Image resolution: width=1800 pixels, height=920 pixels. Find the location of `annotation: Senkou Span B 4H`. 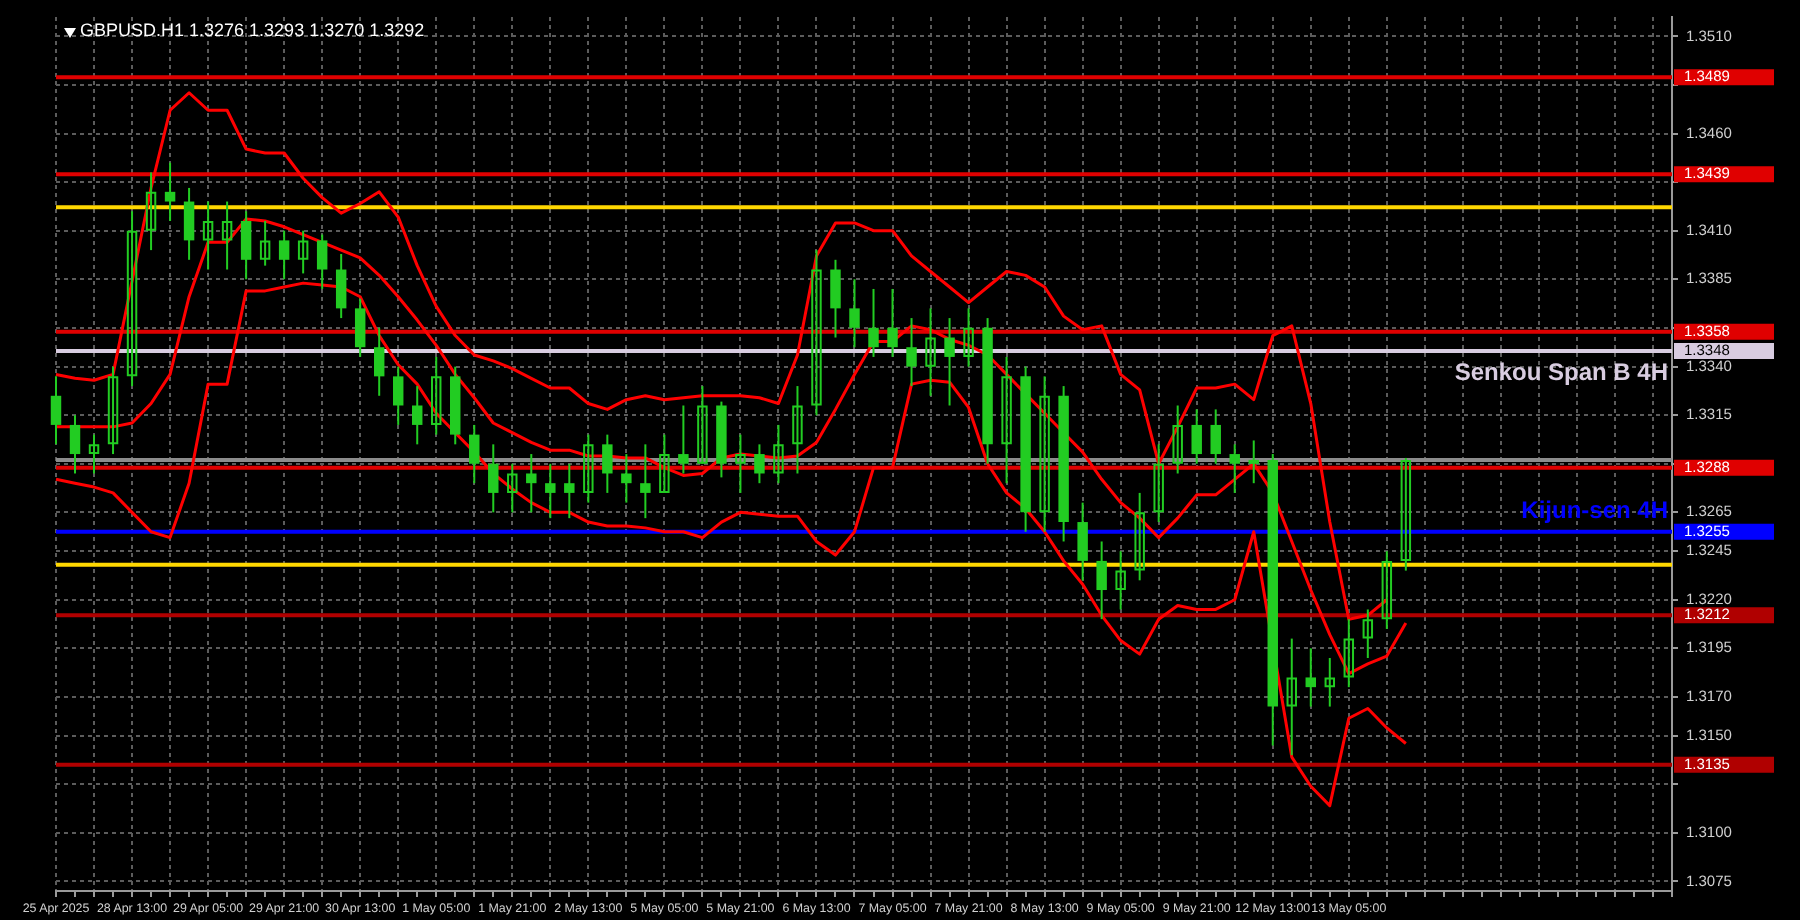

annotation: Senkou Span B 4H is located at coordinates (1561, 371).